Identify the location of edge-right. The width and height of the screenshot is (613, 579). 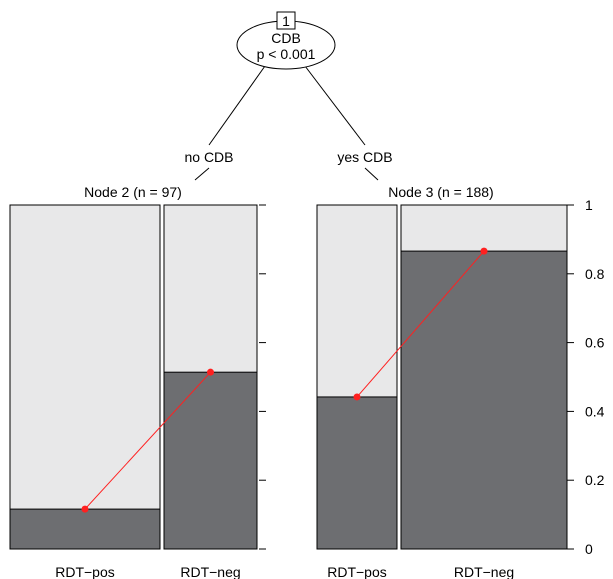
(335, 105).